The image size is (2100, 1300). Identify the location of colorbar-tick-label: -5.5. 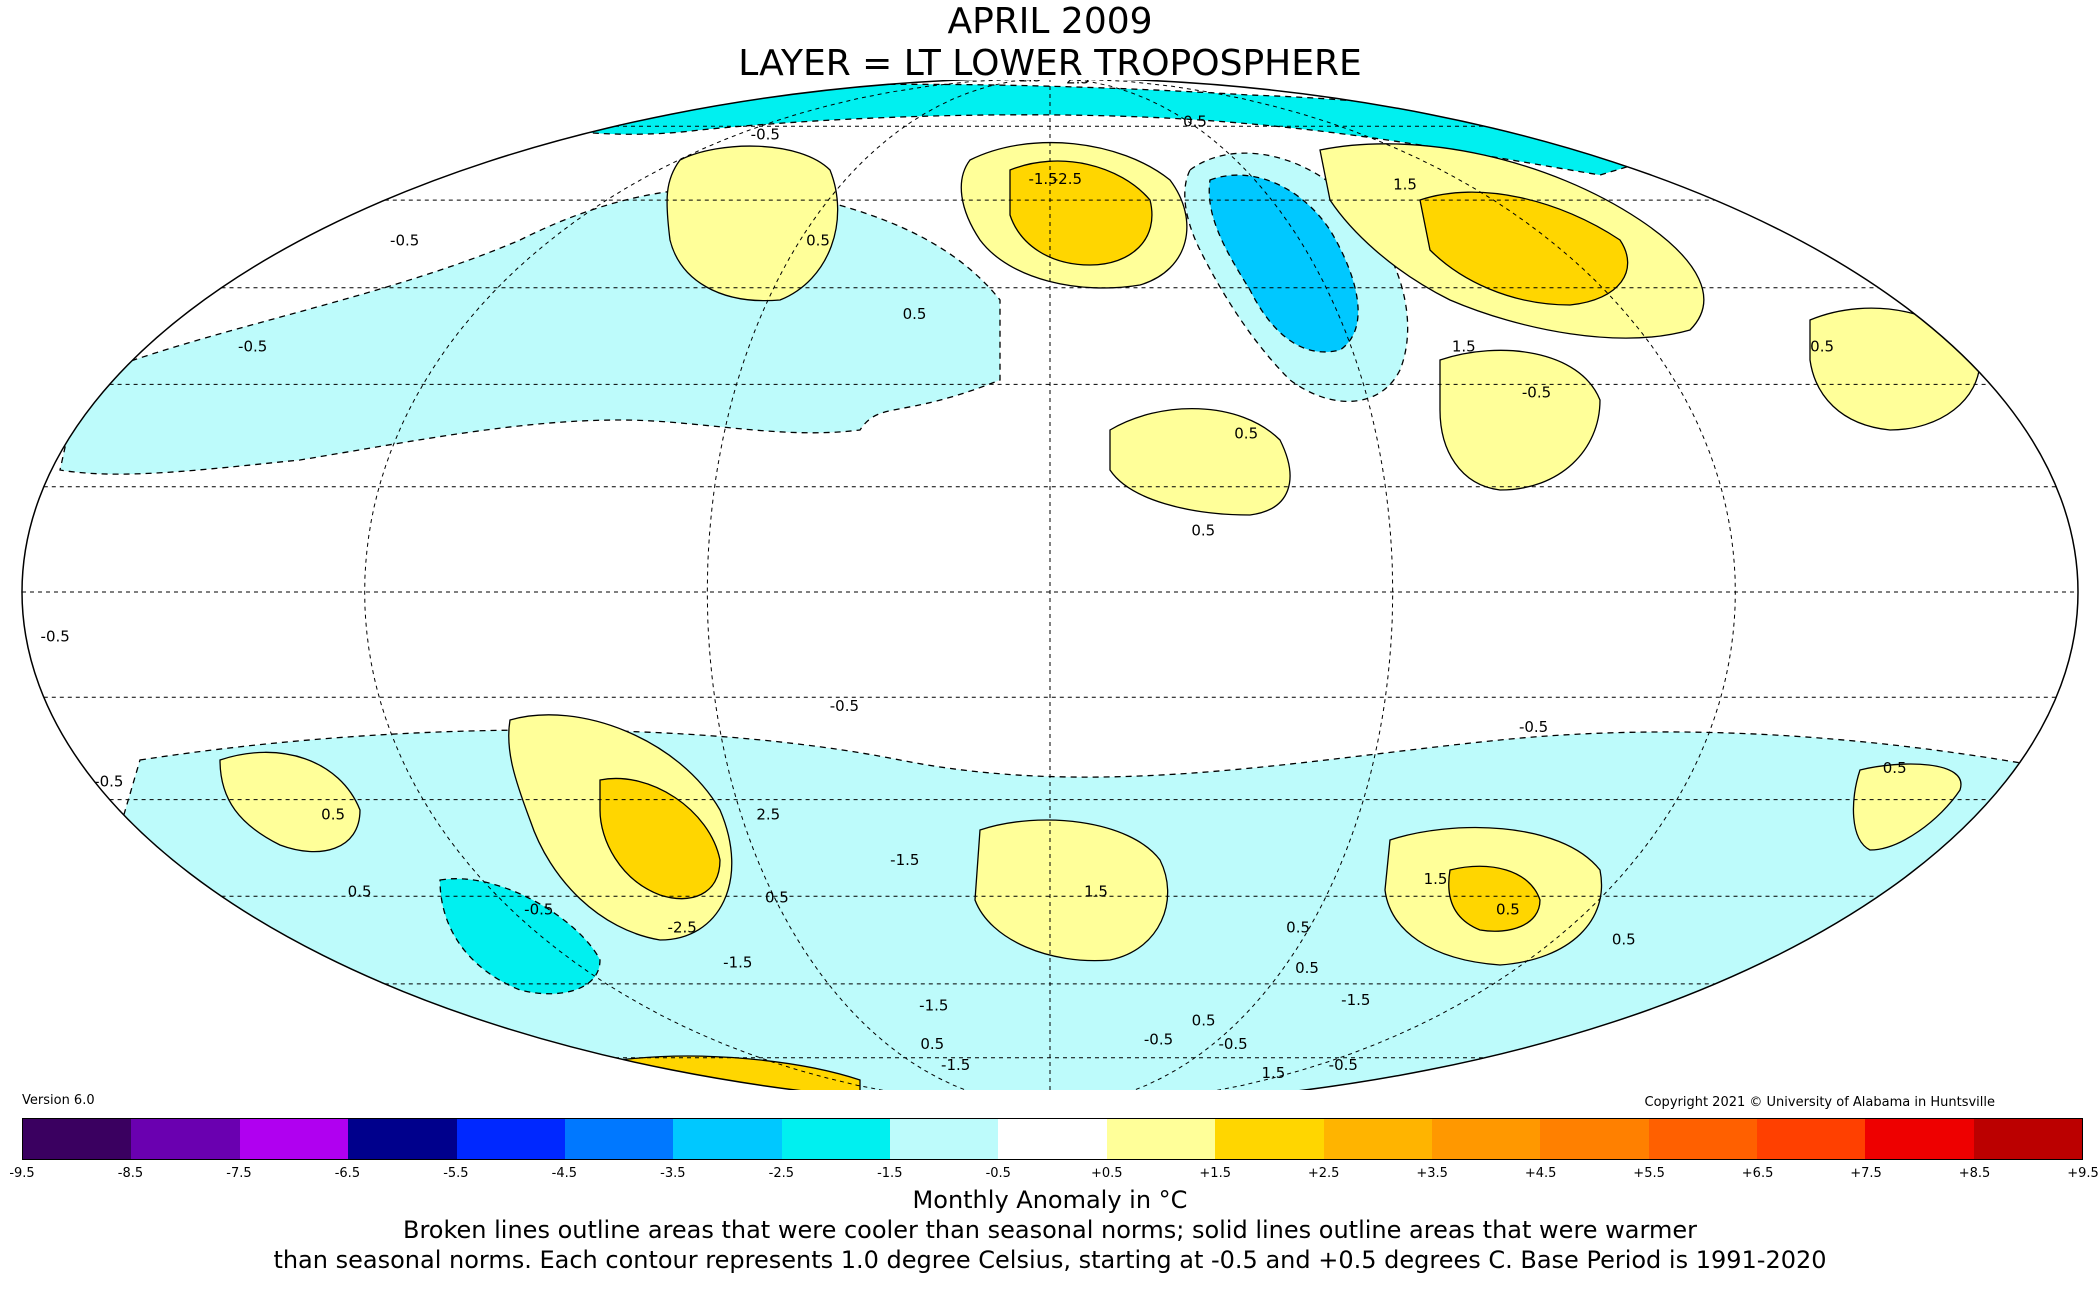
(456, 1173).